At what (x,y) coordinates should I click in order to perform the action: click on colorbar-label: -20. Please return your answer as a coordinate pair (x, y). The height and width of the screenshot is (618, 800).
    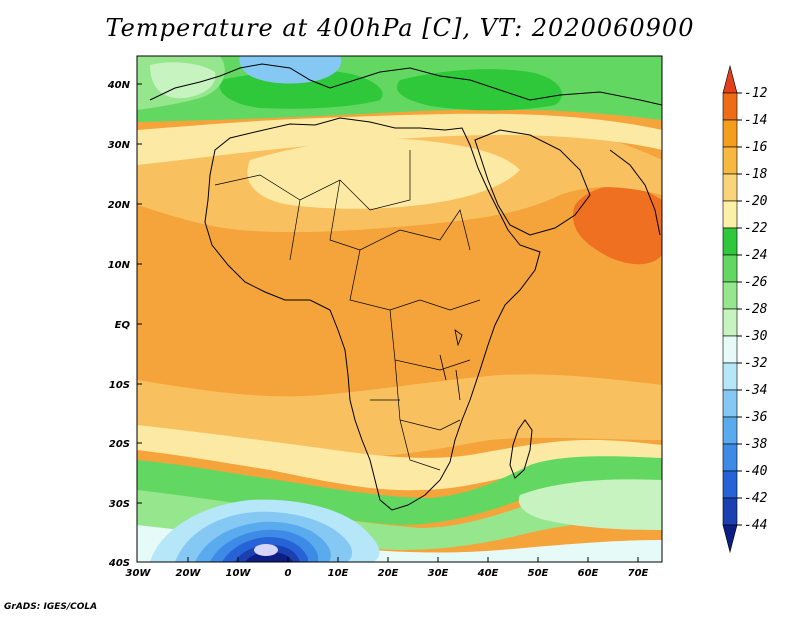
    Looking at the image, I should click on (756, 201).